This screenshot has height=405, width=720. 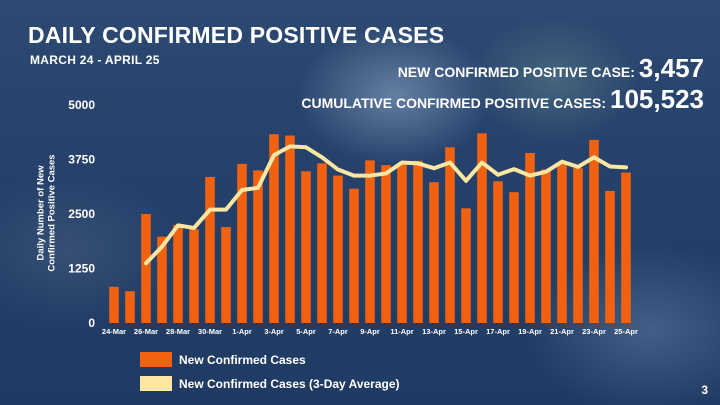 I want to click on bar-2-Apr, so click(x=258, y=246).